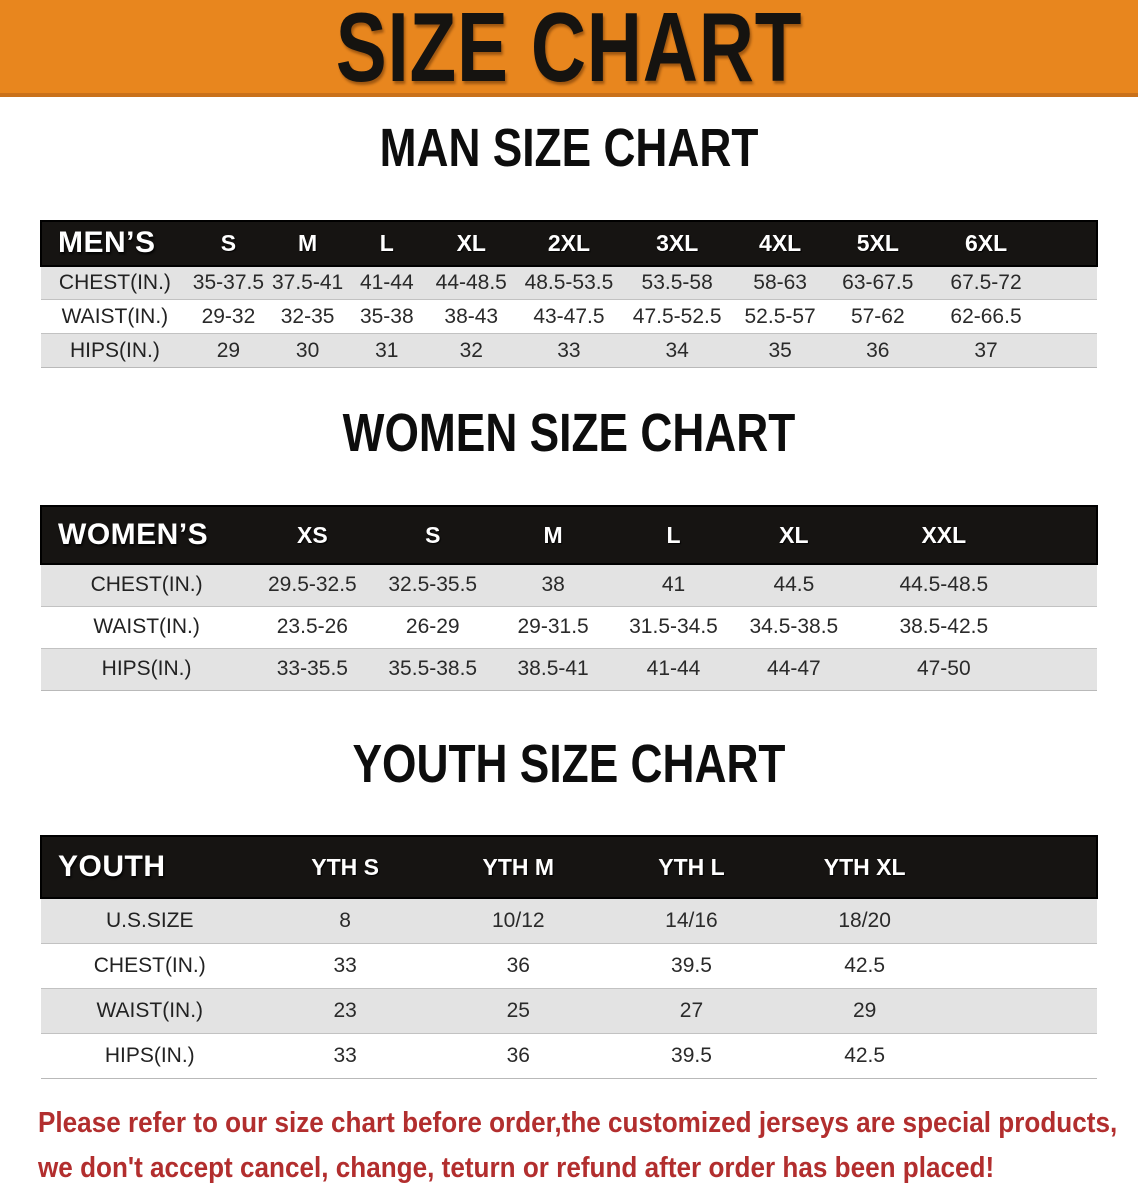 The width and height of the screenshot is (1138, 1191). Describe the element at coordinates (553, 669) in the screenshot. I see `size-value: 38.5-41` at that location.